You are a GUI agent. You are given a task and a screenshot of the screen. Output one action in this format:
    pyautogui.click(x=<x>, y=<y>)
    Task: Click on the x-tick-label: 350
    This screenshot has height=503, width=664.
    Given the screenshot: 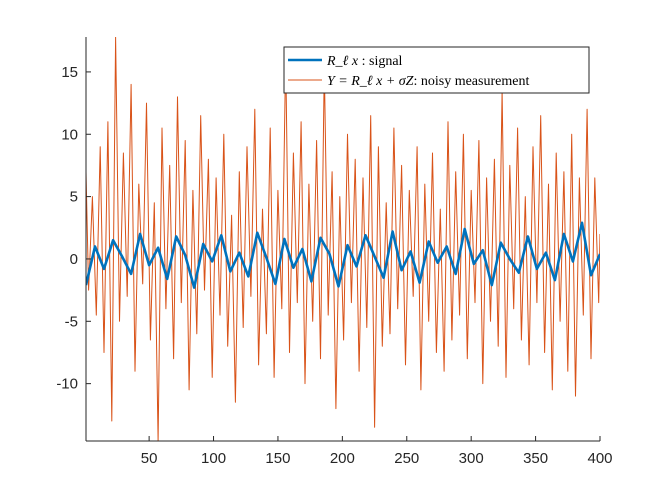 What is the action you would take?
    pyautogui.click(x=535, y=458)
    